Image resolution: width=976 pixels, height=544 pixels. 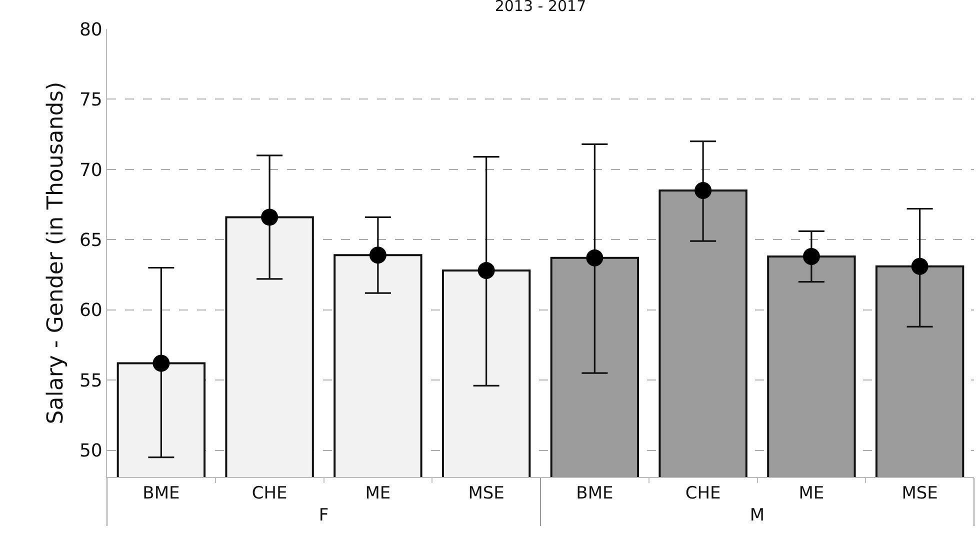 I want to click on y-tick-label: 80, so click(x=90, y=29).